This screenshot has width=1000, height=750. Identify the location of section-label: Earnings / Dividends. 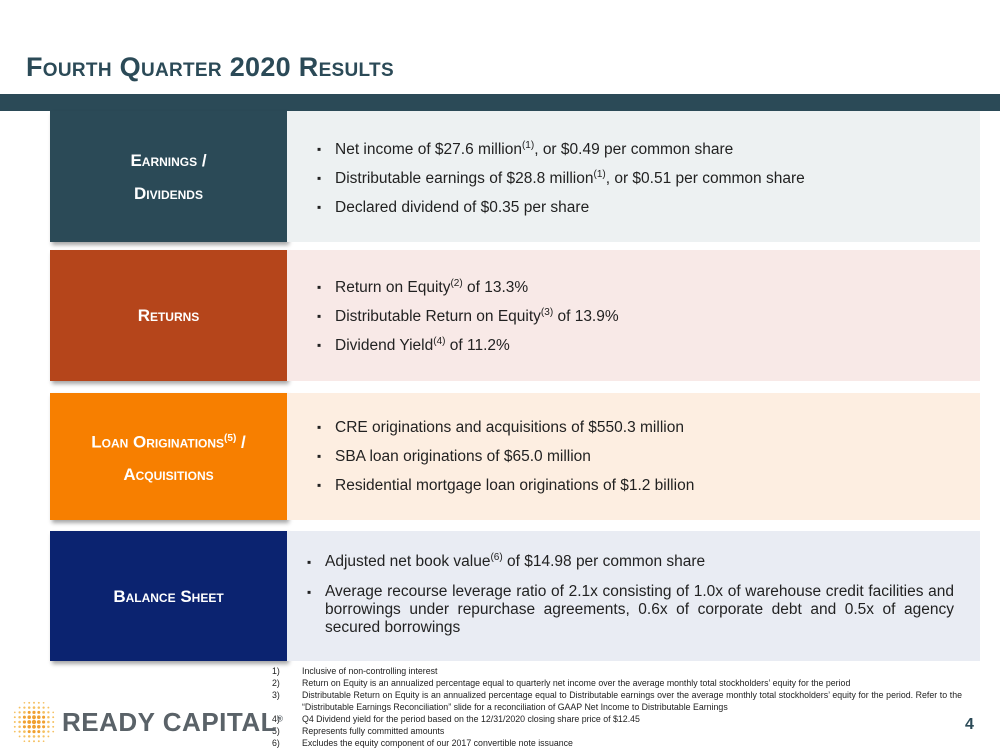
(168, 176).